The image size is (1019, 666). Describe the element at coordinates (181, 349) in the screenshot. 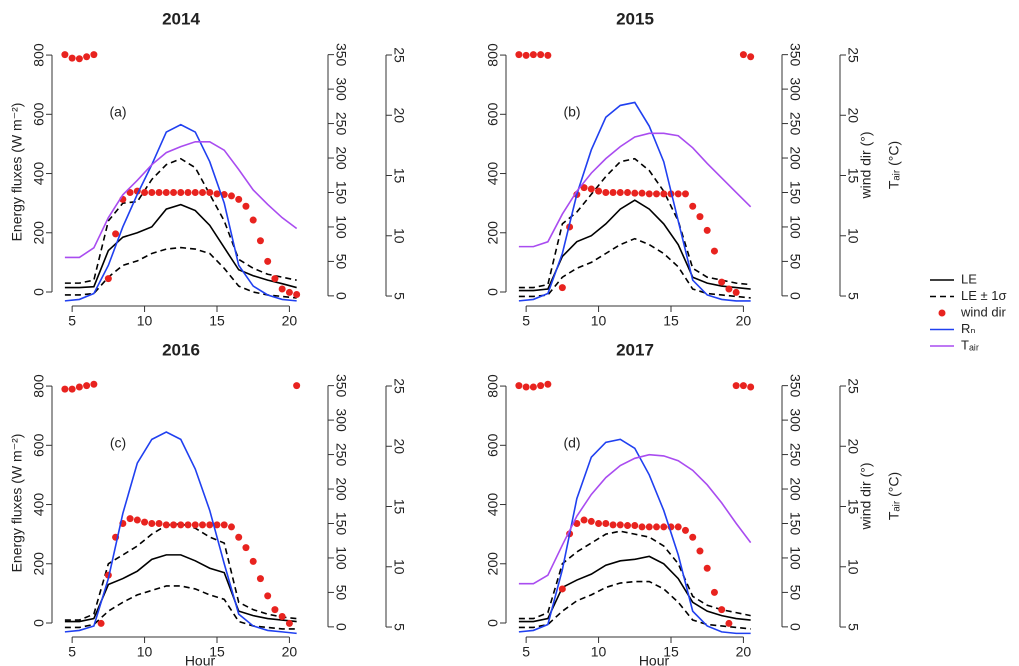

I see `panel-title: 2016` at that location.